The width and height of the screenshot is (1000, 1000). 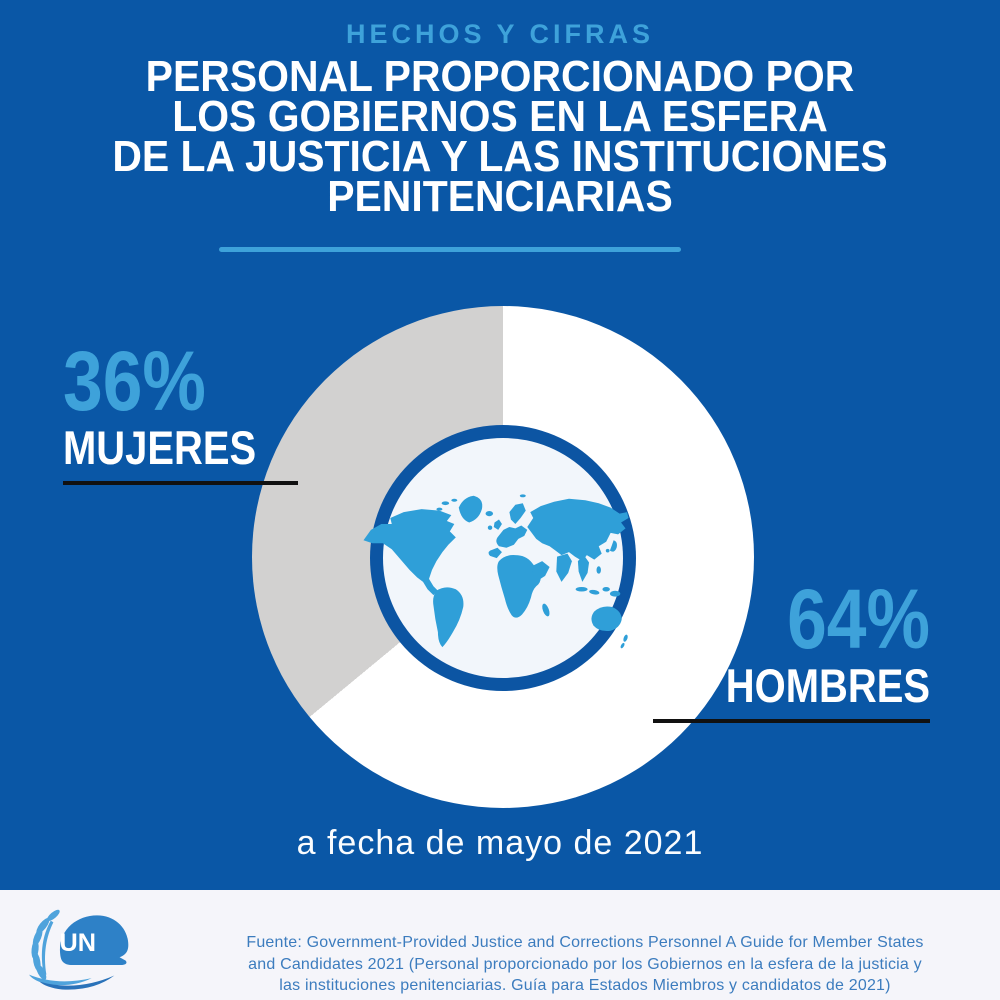 I want to click on label-men: 64% HOMBRES, so click(x=791, y=647).